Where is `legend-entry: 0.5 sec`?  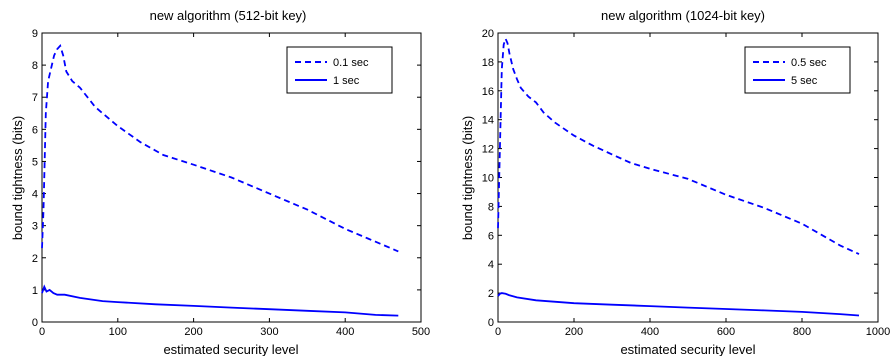
legend-entry: 0.5 sec is located at coordinates (809, 63).